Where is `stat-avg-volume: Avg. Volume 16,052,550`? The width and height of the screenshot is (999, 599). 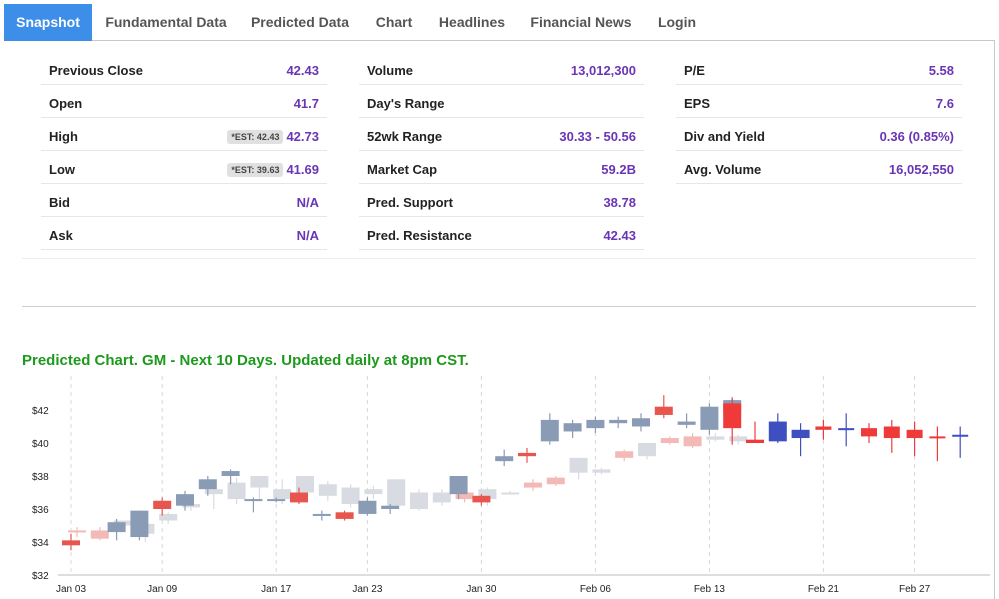
stat-avg-volume: Avg. Volume 16,052,550 is located at coordinates (819, 167).